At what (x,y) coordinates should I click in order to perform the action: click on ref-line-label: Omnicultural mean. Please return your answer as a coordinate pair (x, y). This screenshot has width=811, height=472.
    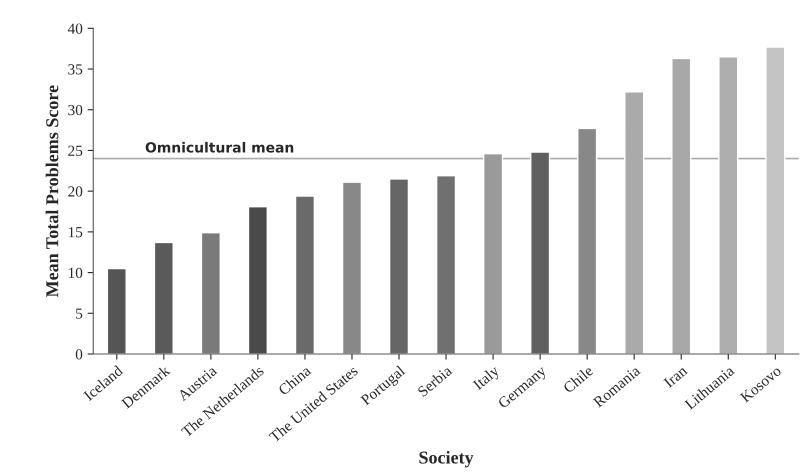
    Looking at the image, I should click on (220, 147).